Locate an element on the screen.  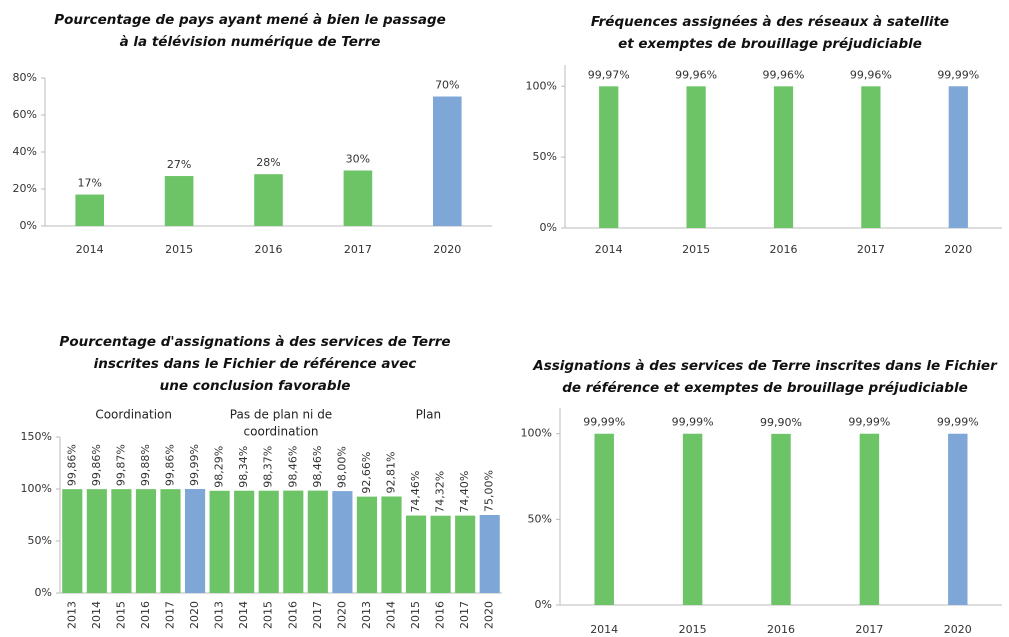
group-label: Coordination is located at coordinates (133, 415).